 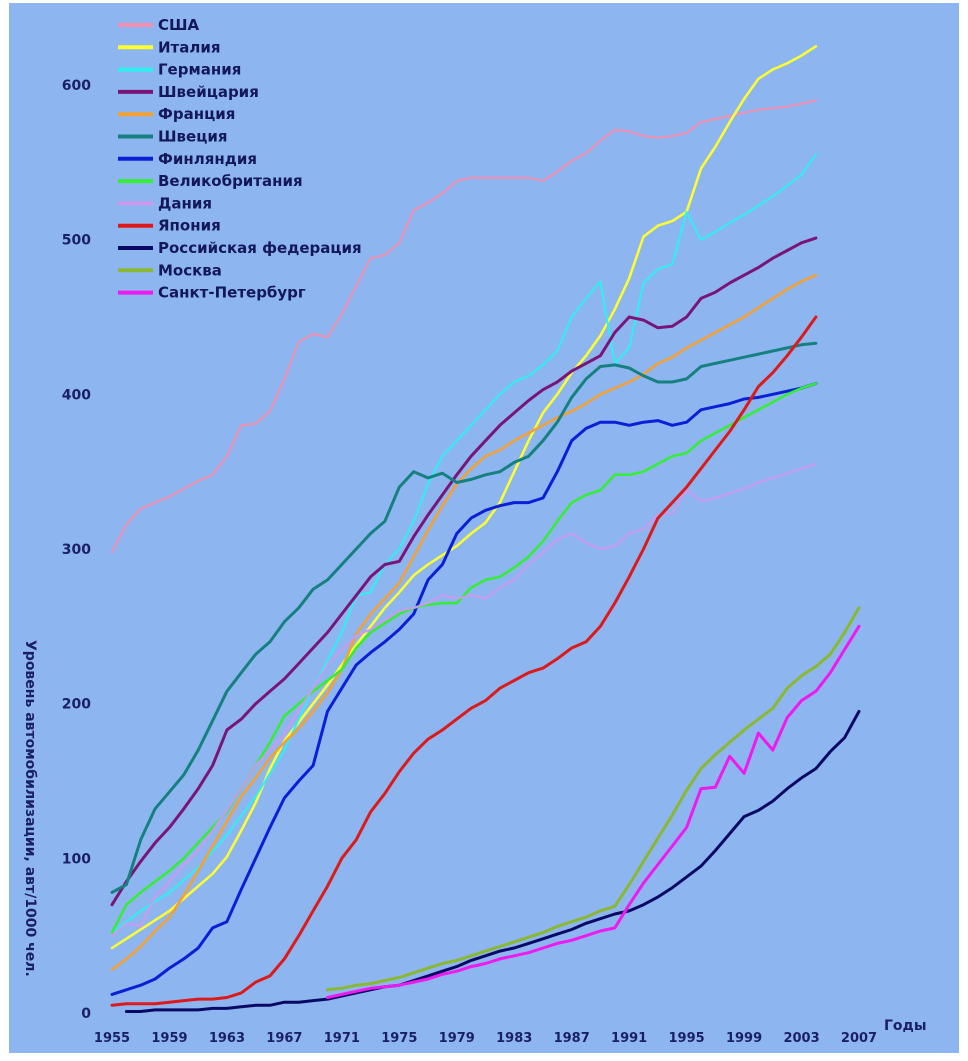 What do you see at coordinates (76, 395) in the screenshot?
I see `y-tick-label: 400` at bounding box center [76, 395].